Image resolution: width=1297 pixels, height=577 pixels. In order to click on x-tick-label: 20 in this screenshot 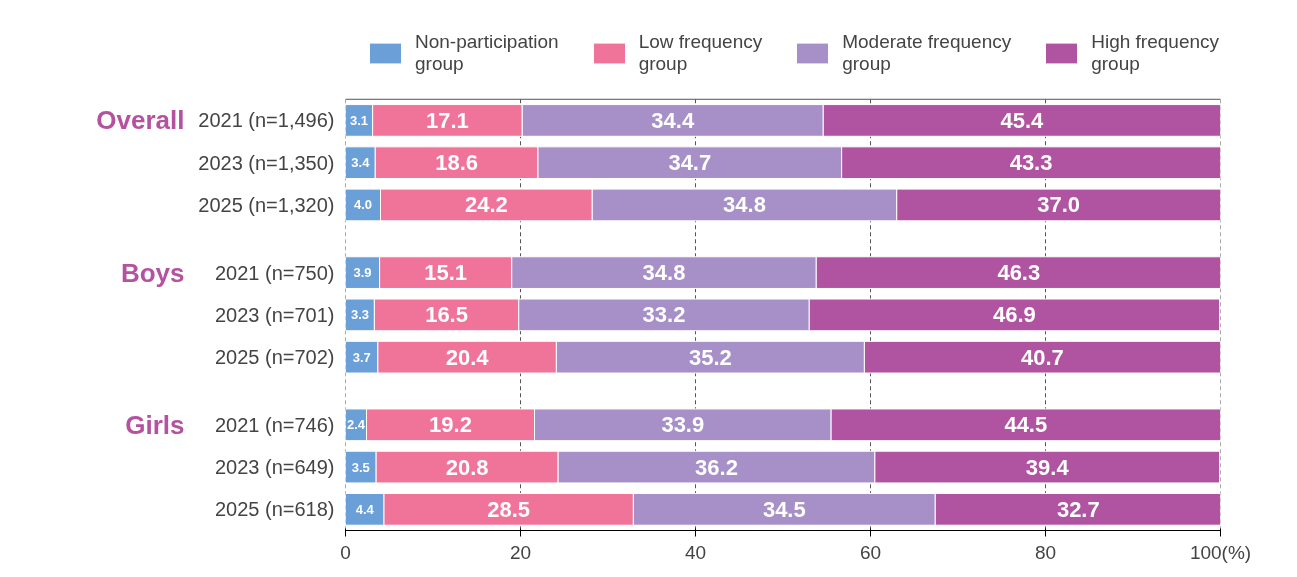, I will do `click(520, 552)`.